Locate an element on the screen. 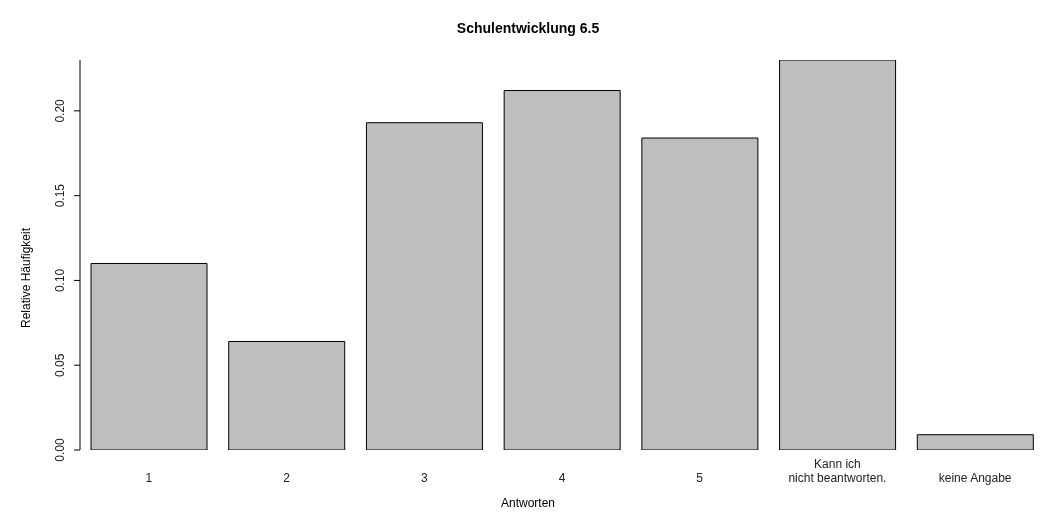 This screenshot has width=1056, height=527. x-tick-label: 4 is located at coordinates (562, 478).